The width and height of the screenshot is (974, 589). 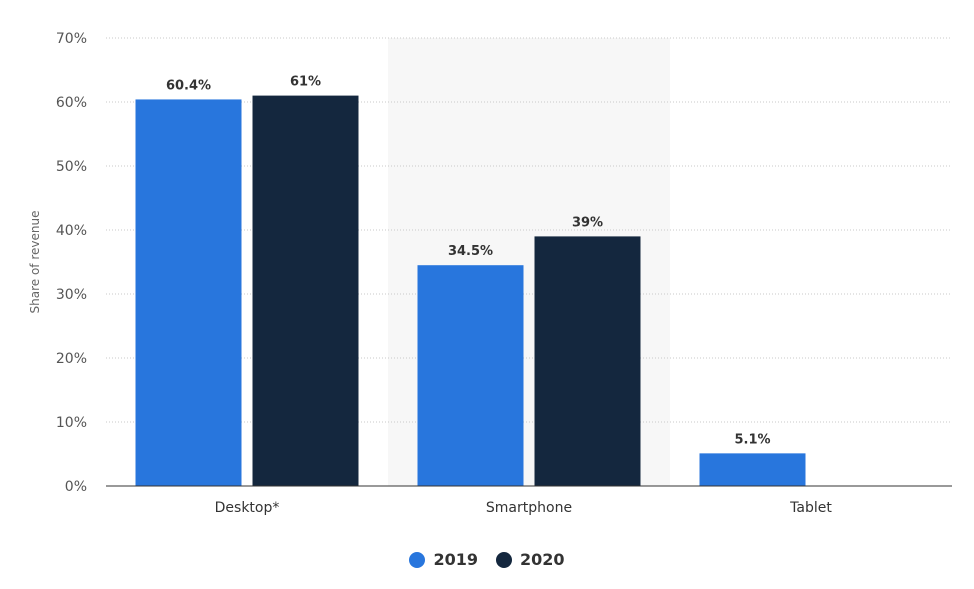 What do you see at coordinates (71, 231) in the screenshot?
I see `y-tick-label: 40%` at bounding box center [71, 231].